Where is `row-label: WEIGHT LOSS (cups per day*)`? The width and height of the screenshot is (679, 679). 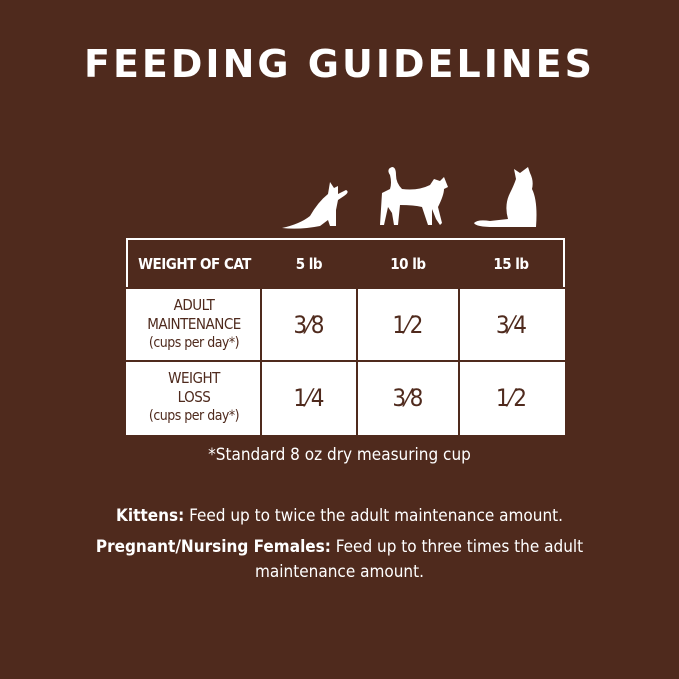 row-label: WEIGHT LOSS (cups per day*) is located at coordinates (194, 397).